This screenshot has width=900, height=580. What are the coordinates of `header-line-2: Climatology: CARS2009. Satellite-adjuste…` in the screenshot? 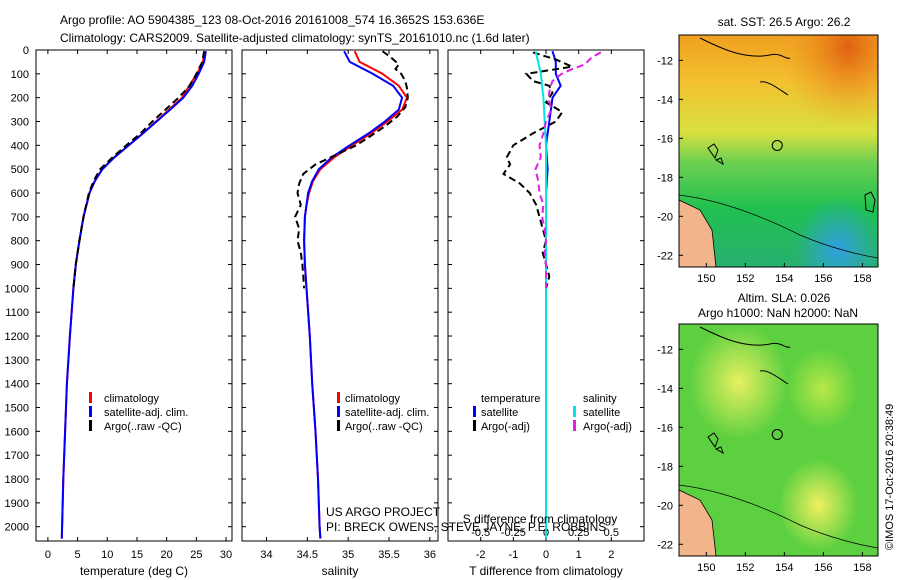 It's located at (295, 38).